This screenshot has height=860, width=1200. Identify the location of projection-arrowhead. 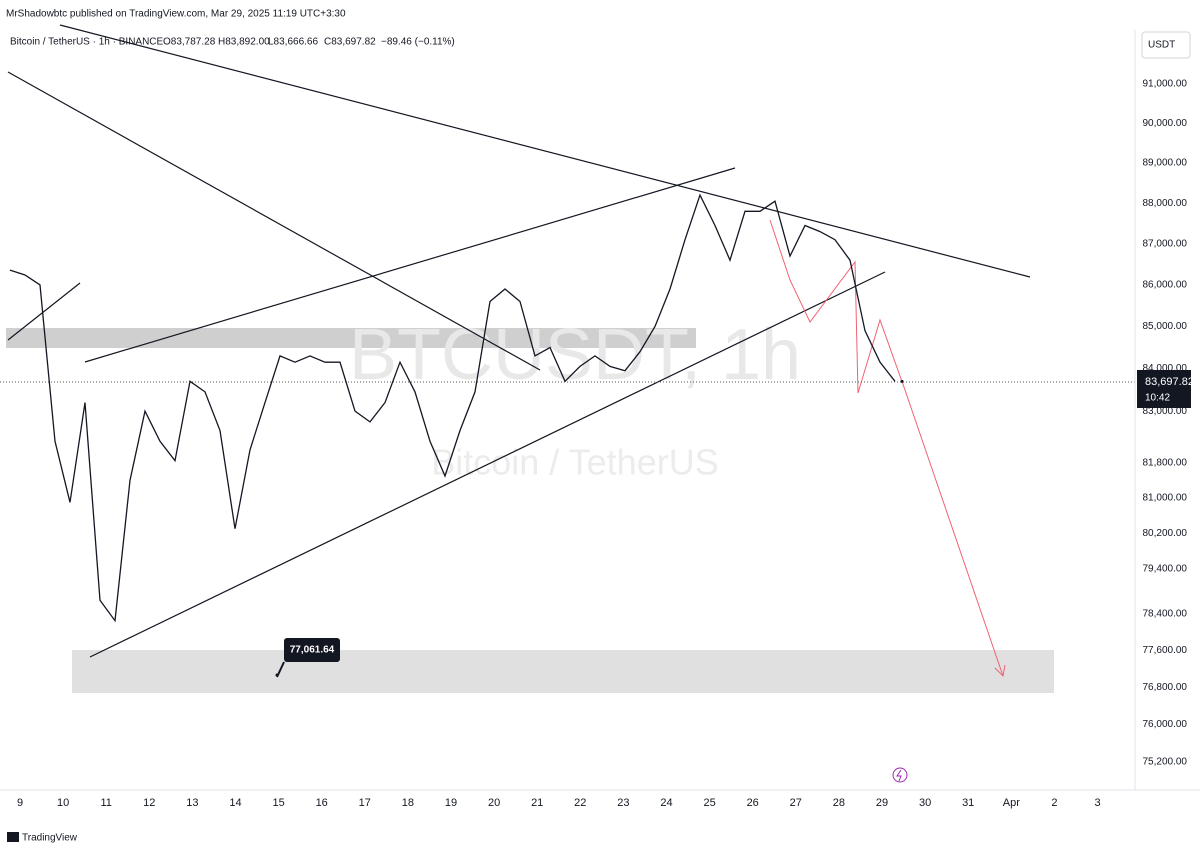
(1000, 671).